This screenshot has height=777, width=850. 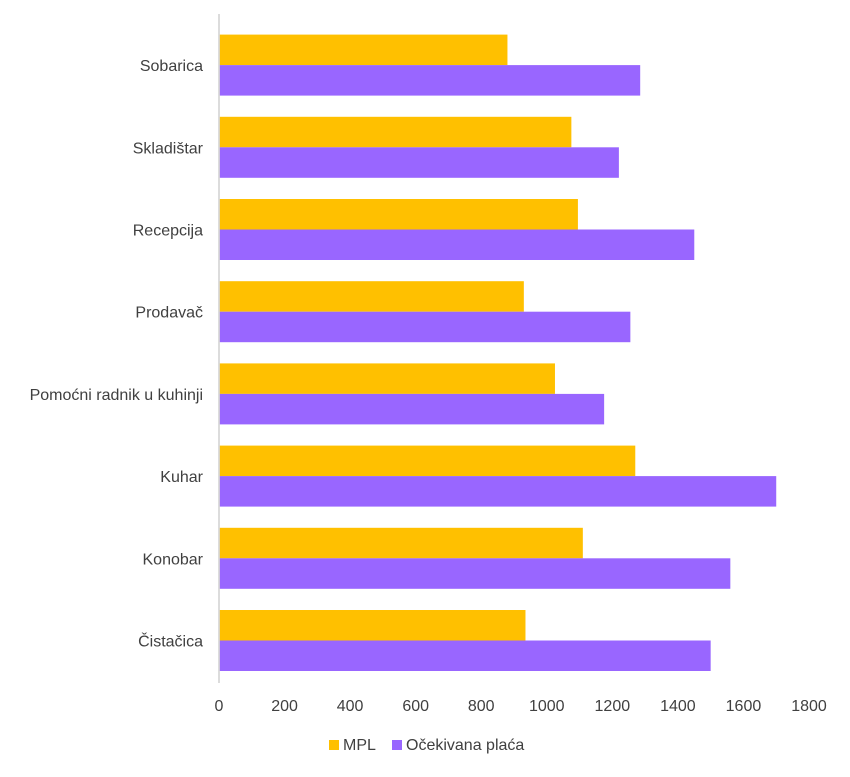 I want to click on x-tick-label: 1600, so click(x=744, y=706).